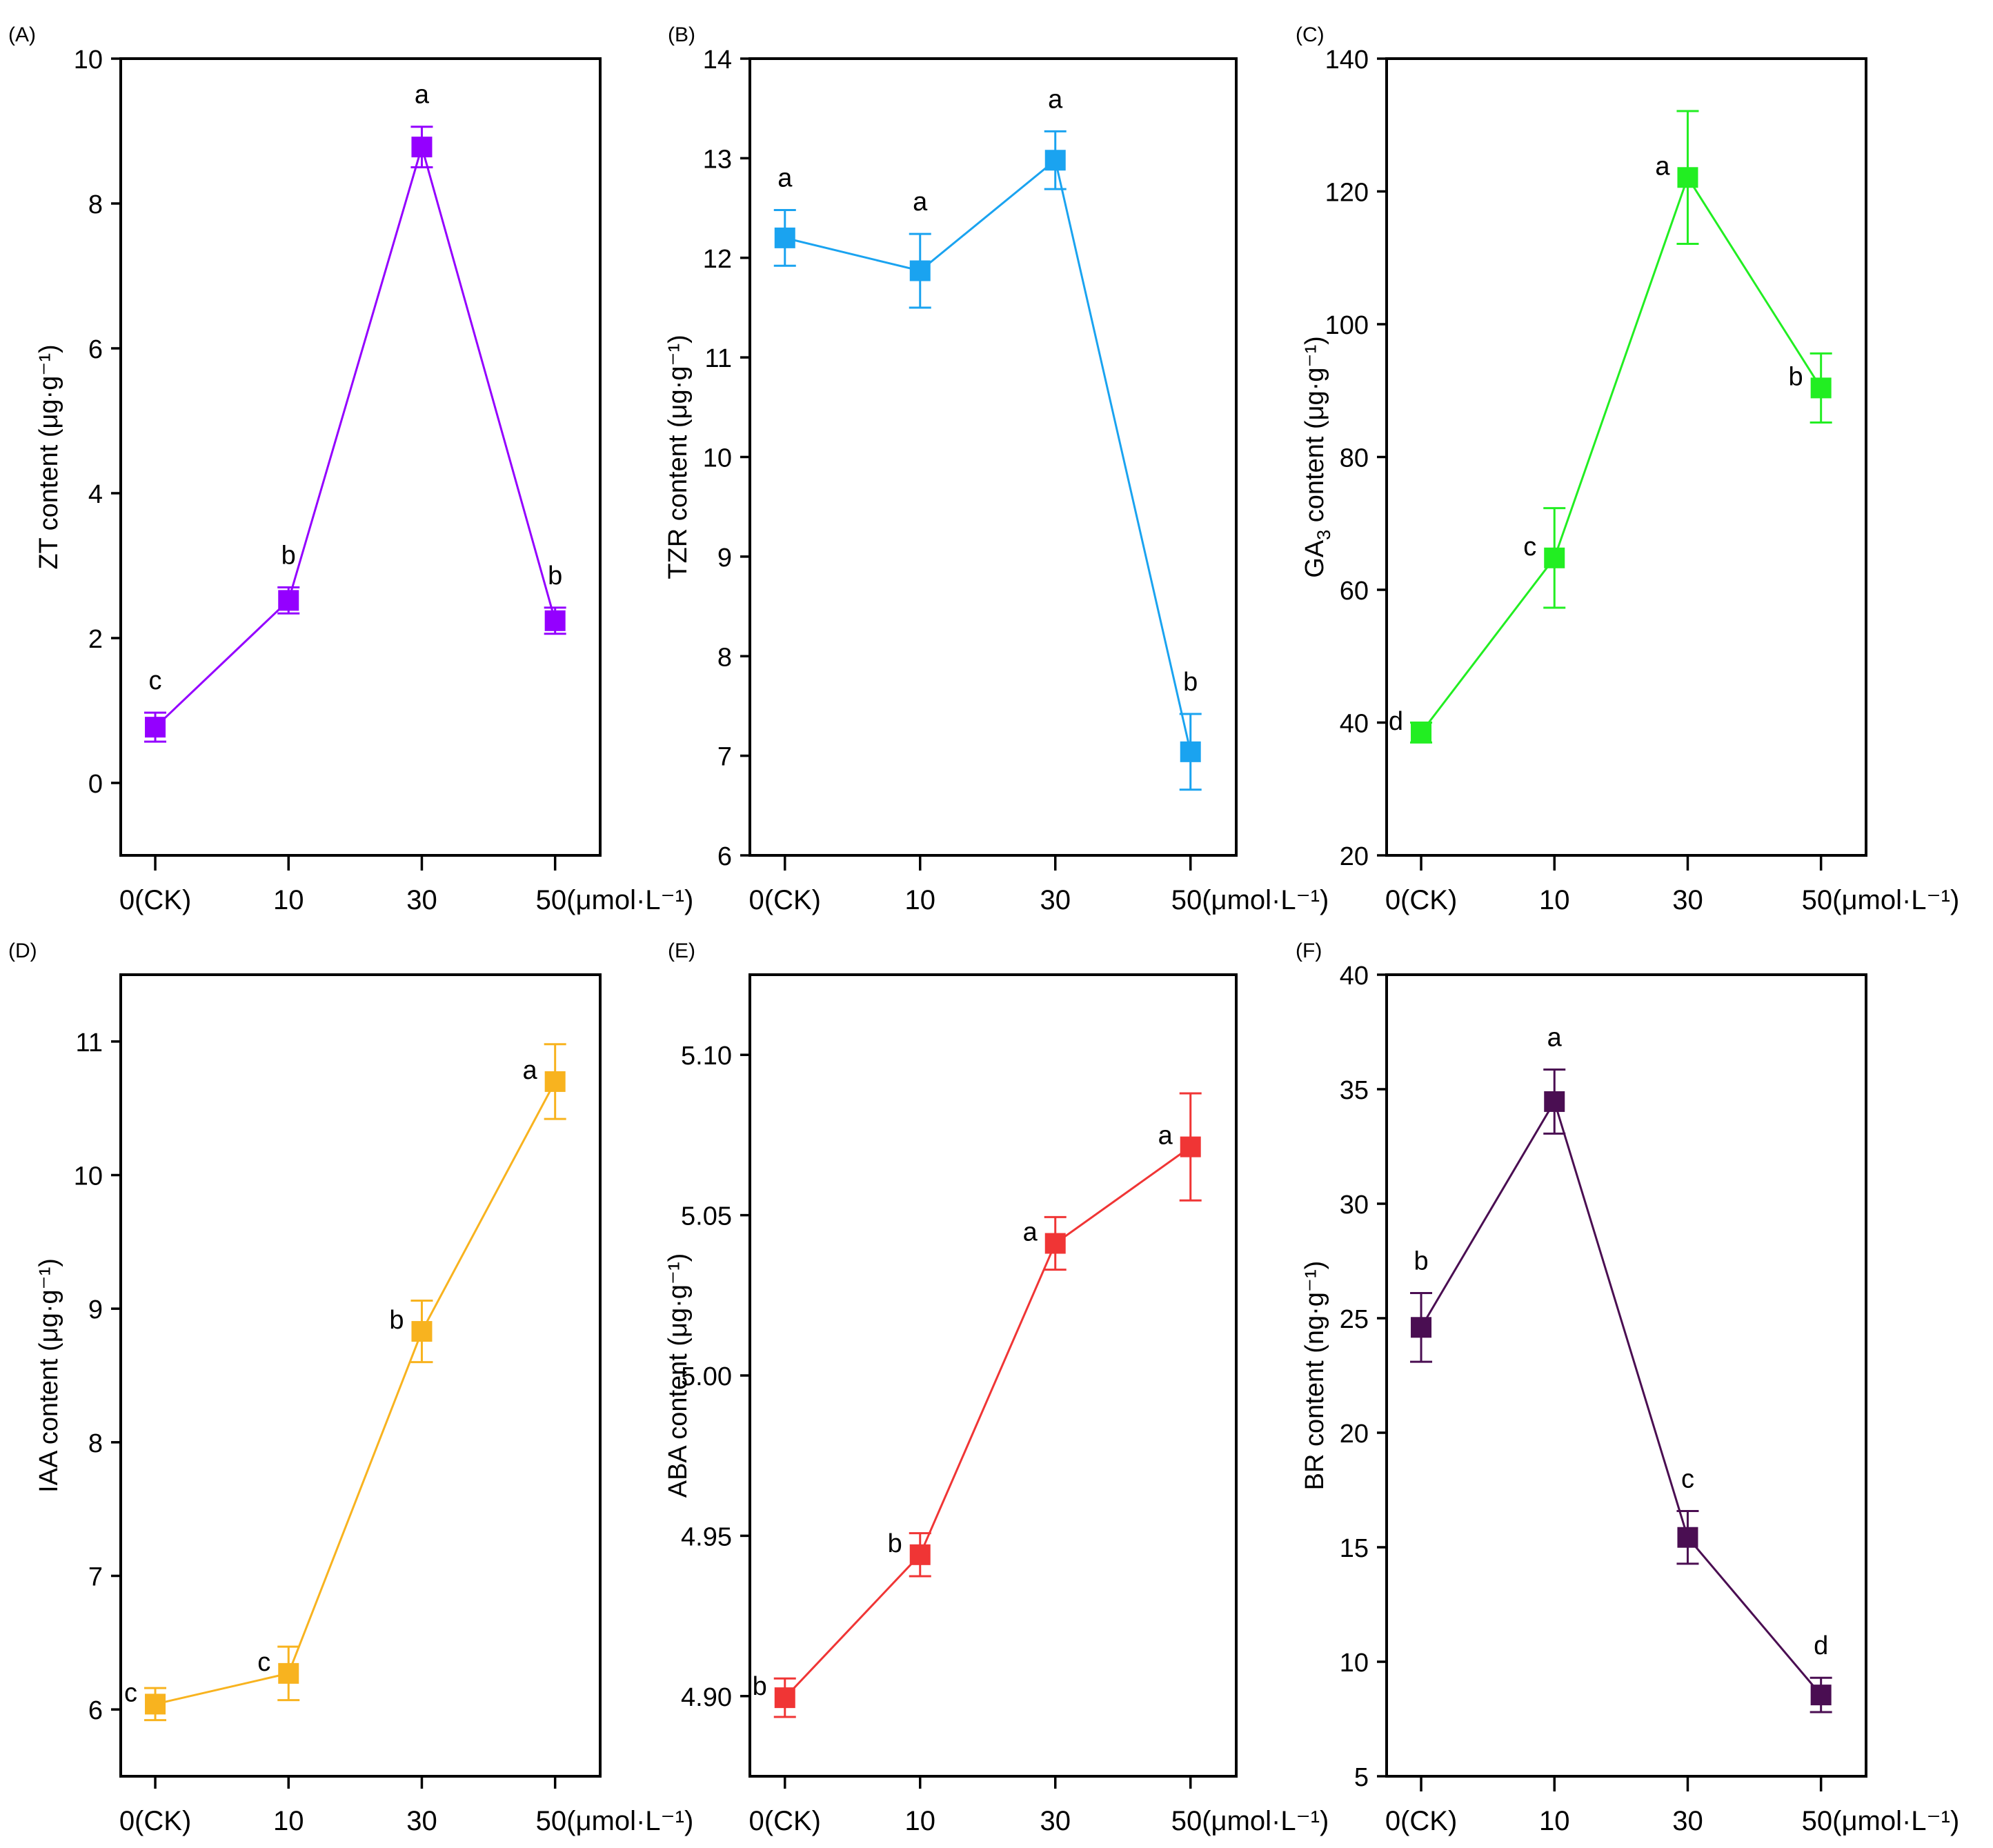 The image size is (1993, 1848). What do you see at coordinates (717, 259) in the screenshot?
I see `y-tick-label: 12` at bounding box center [717, 259].